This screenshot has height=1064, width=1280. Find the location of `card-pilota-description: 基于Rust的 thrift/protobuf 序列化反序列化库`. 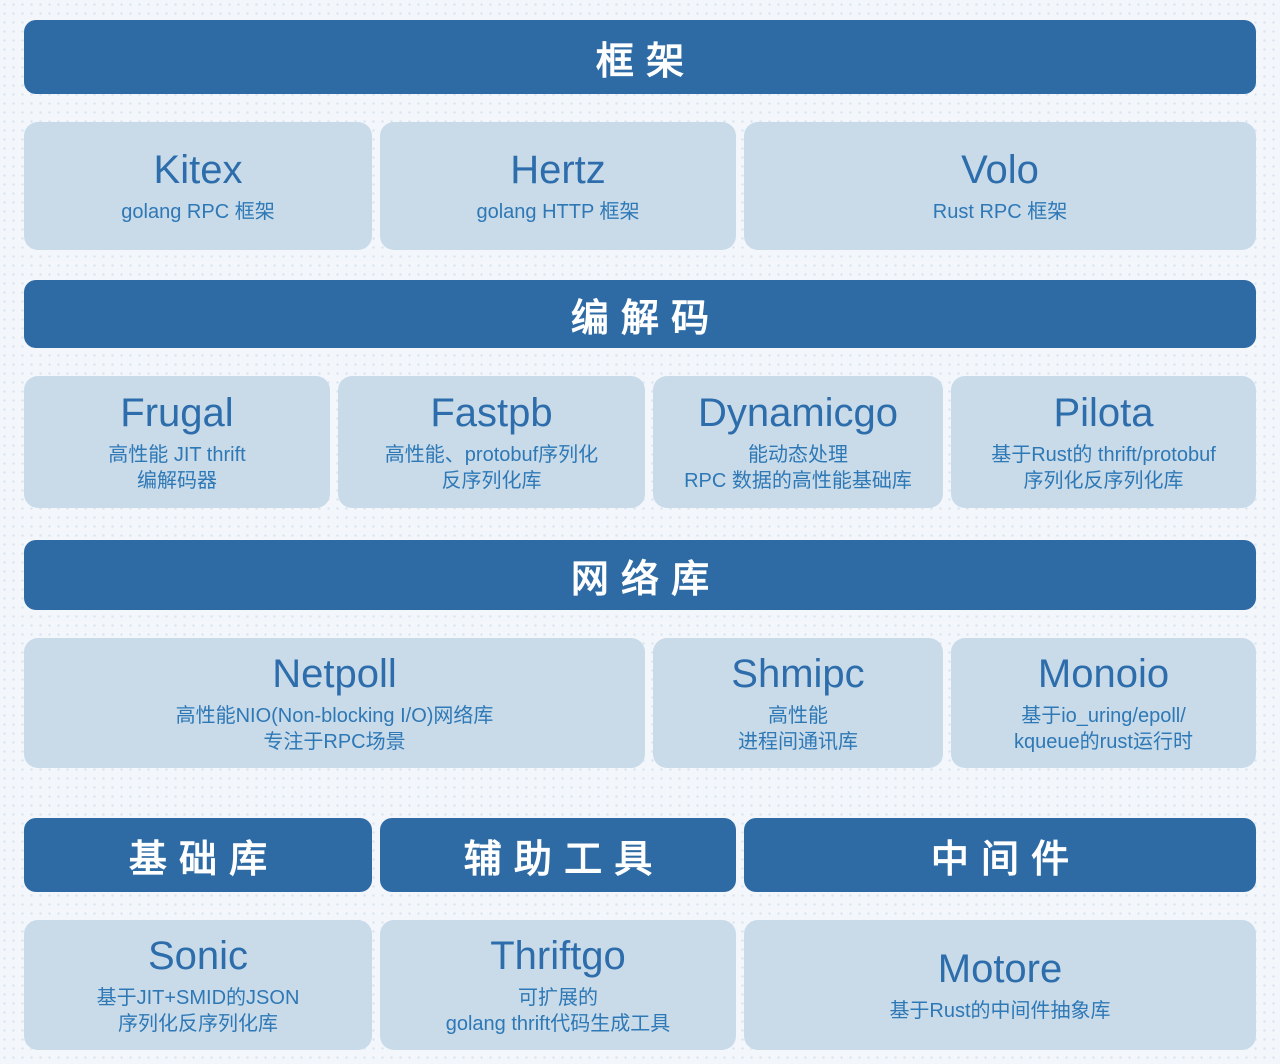

card-pilota-description: 基于Rust的 thrift/protobuf 序列化反序列化库 is located at coordinates (1103, 468).